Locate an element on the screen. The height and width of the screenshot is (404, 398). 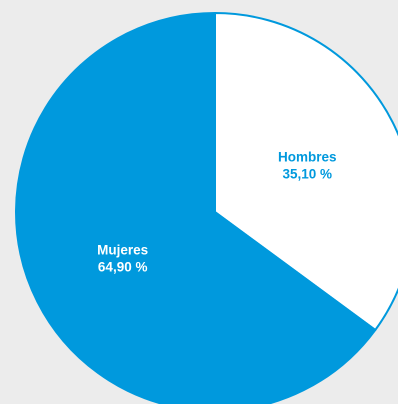
slice-value-hombres: 35,10 % is located at coordinates (308, 173).